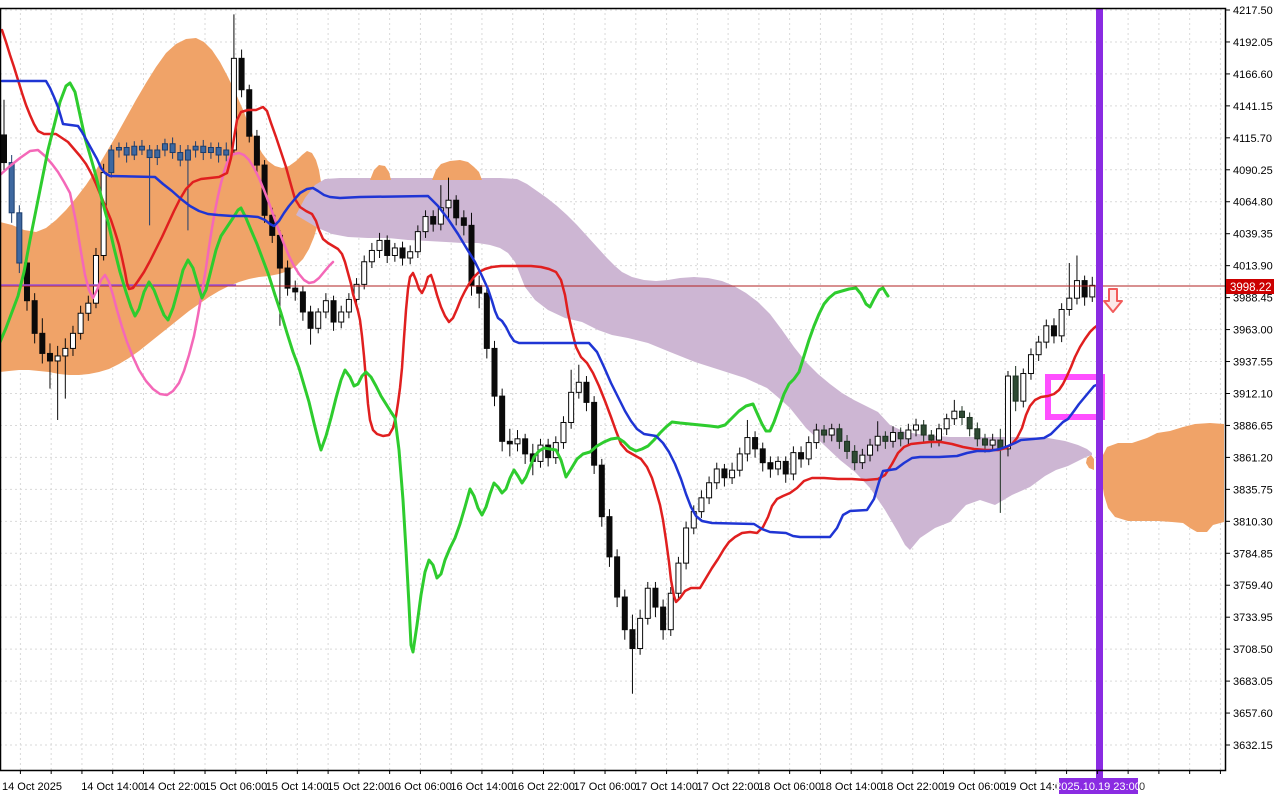  What do you see at coordinates (605, 787) in the screenshot?
I see `time-tick-label: 17 Oct 06:00` at bounding box center [605, 787].